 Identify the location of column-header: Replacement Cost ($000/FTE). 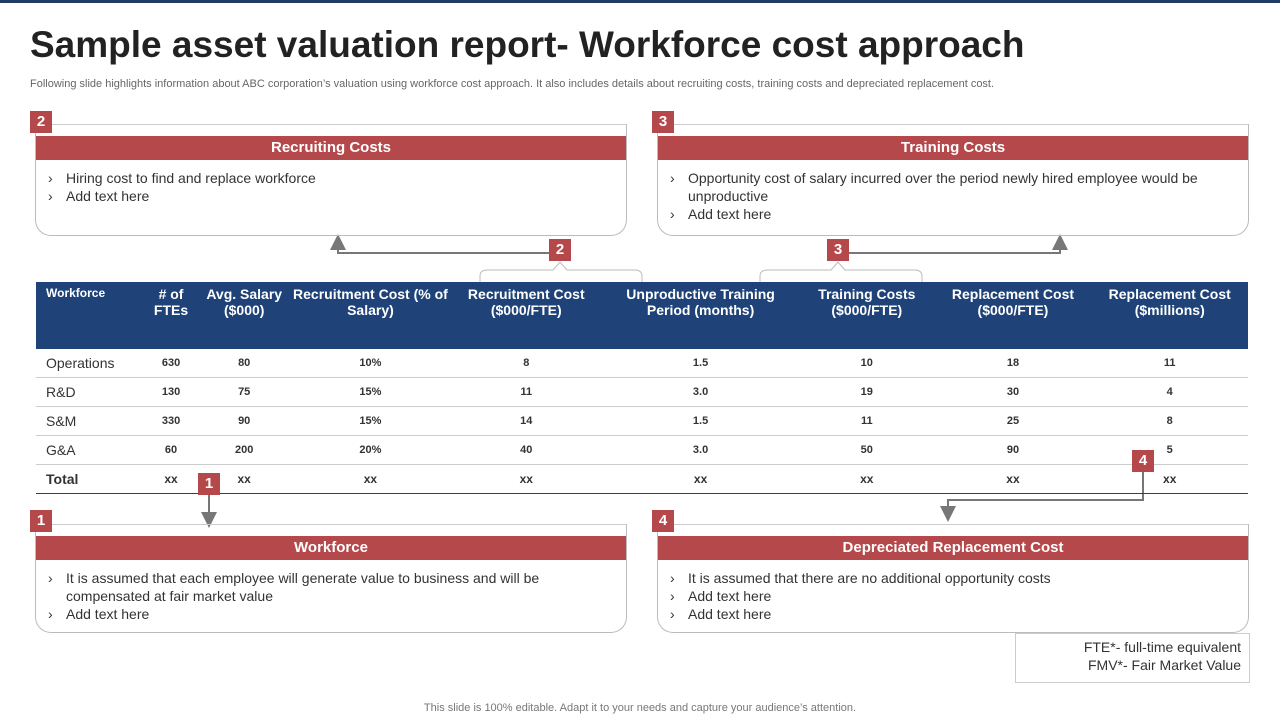
(1013, 315).